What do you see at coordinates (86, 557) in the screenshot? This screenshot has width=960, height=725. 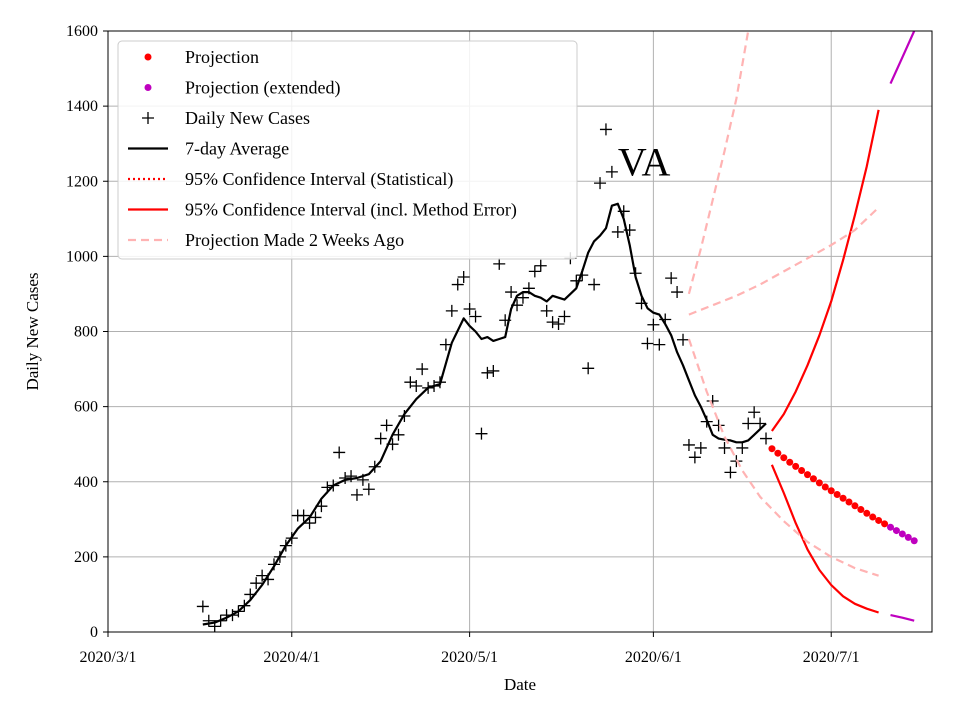 I see `y-tick-label: 200` at bounding box center [86, 557].